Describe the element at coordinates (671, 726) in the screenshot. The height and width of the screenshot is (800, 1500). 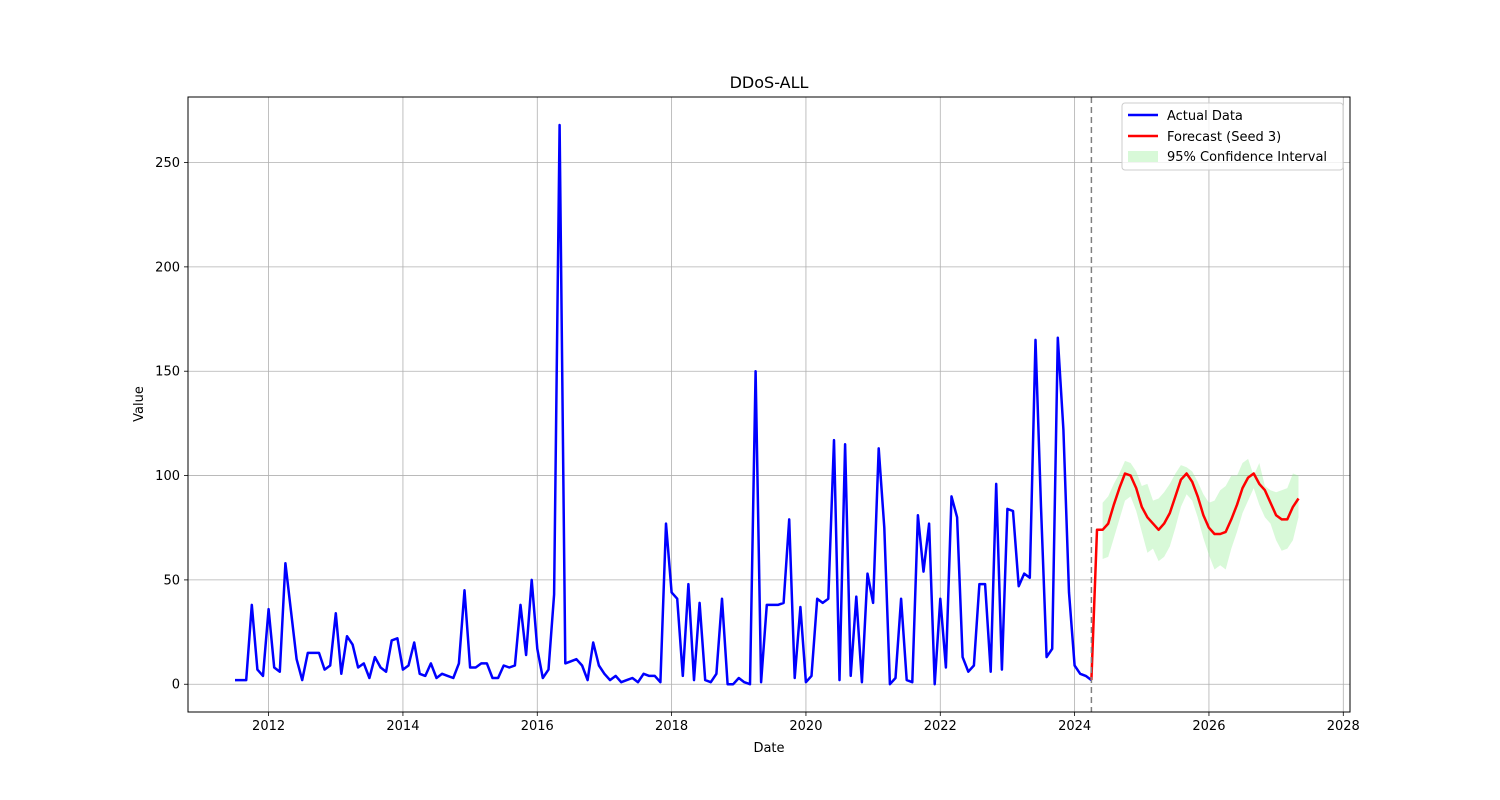
I see `x-tick-label: 2018` at that location.